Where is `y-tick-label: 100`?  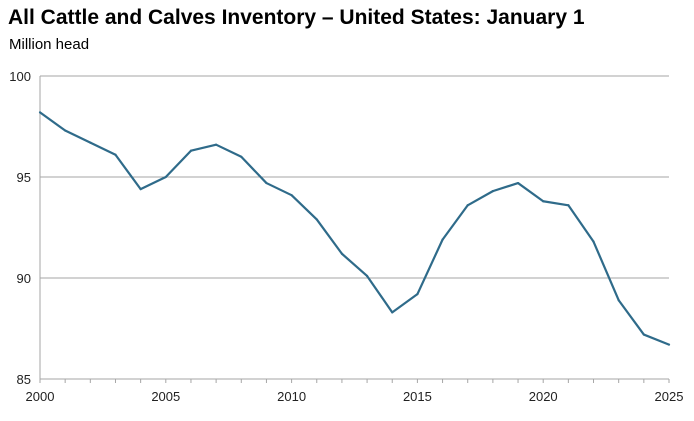
y-tick-label: 100 is located at coordinates (20, 76).